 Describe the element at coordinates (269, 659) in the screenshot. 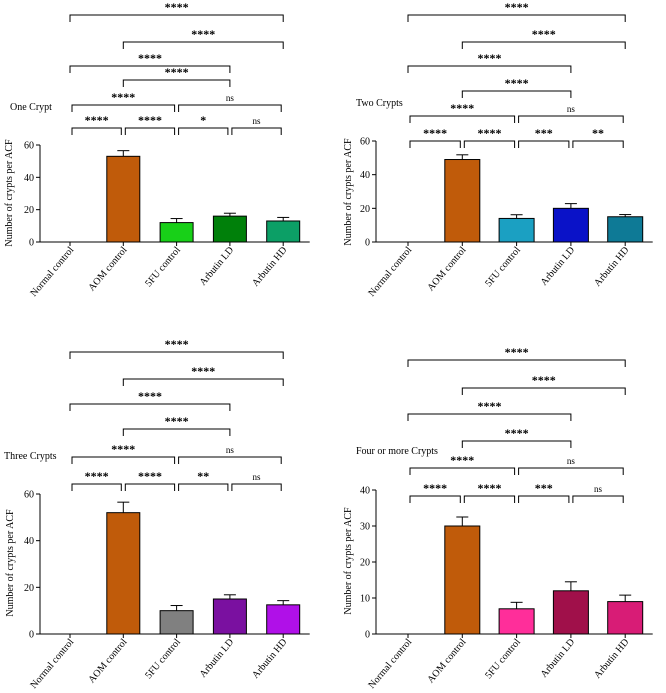

I see `x-tick-label: Arbutin HD` at that location.